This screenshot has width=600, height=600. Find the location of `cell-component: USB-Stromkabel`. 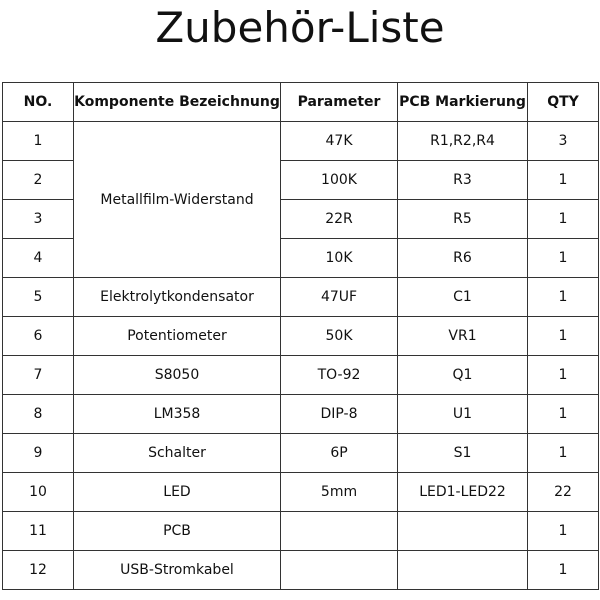

cell-component: USB-Stromkabel is located at coordinates (177, 570).